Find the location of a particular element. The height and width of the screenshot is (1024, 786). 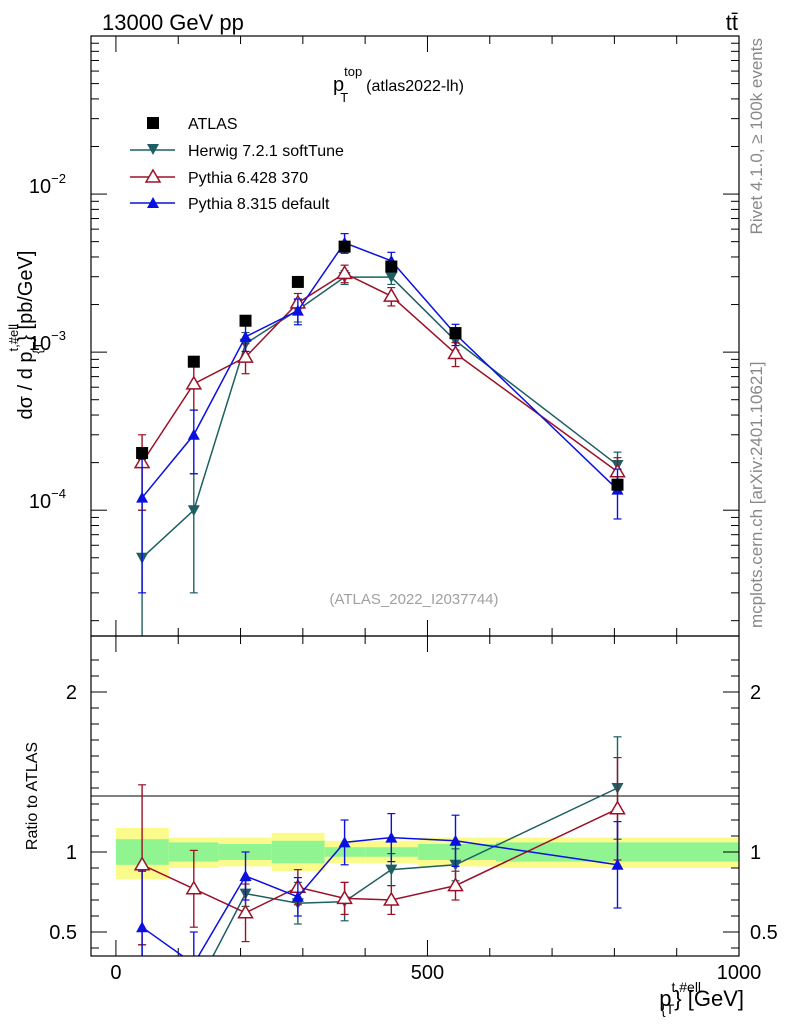

mcplots-reference-label: mcplots.cern.ch [arXiv:2401.10621] is located at coordinates (756, 495).